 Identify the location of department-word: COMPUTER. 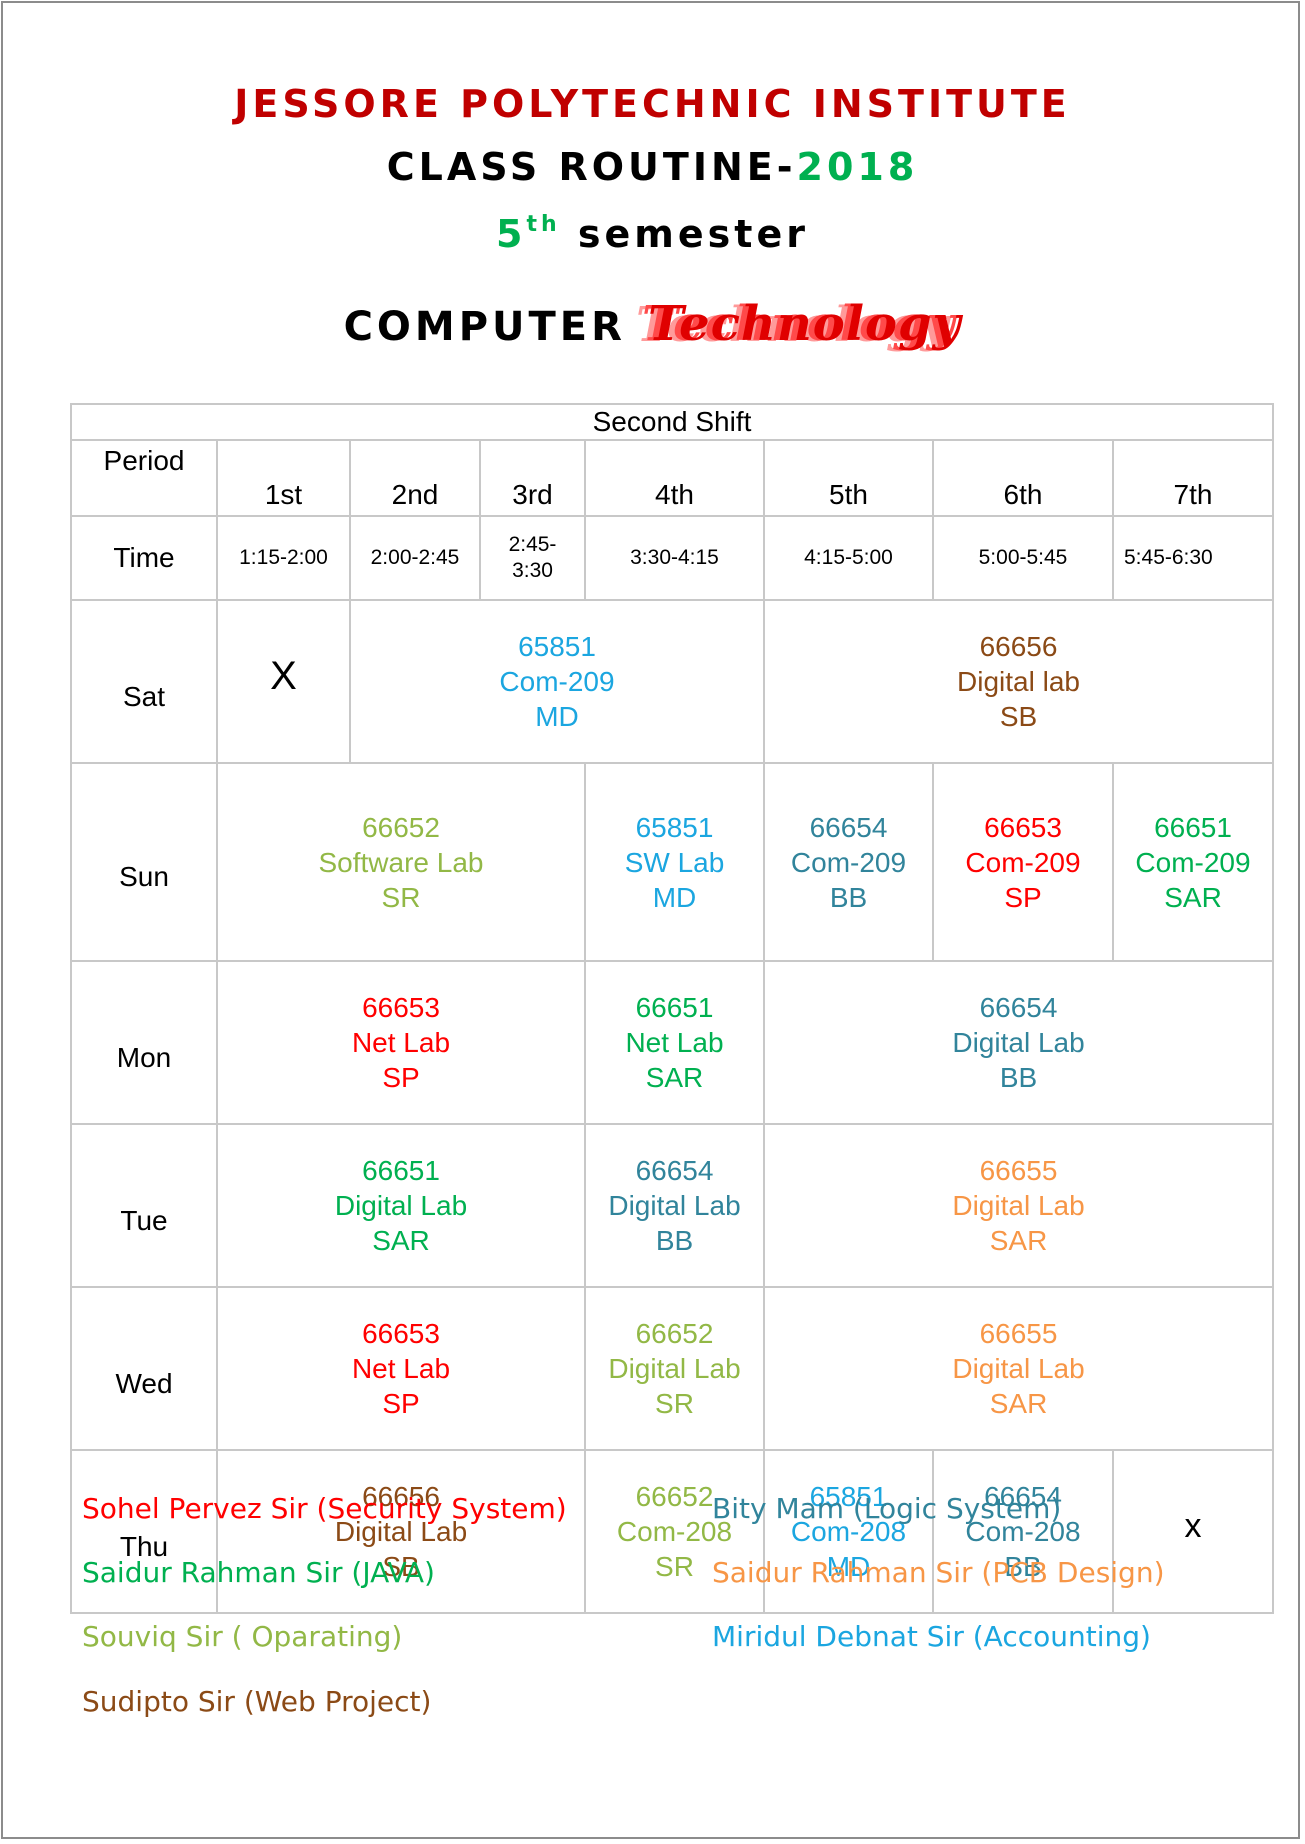
(484, 327).